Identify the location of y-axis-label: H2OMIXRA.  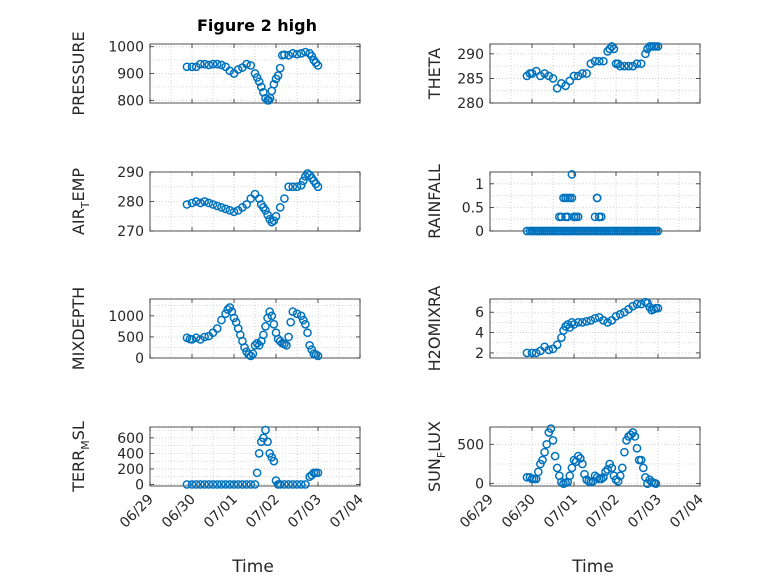
(434, 329).